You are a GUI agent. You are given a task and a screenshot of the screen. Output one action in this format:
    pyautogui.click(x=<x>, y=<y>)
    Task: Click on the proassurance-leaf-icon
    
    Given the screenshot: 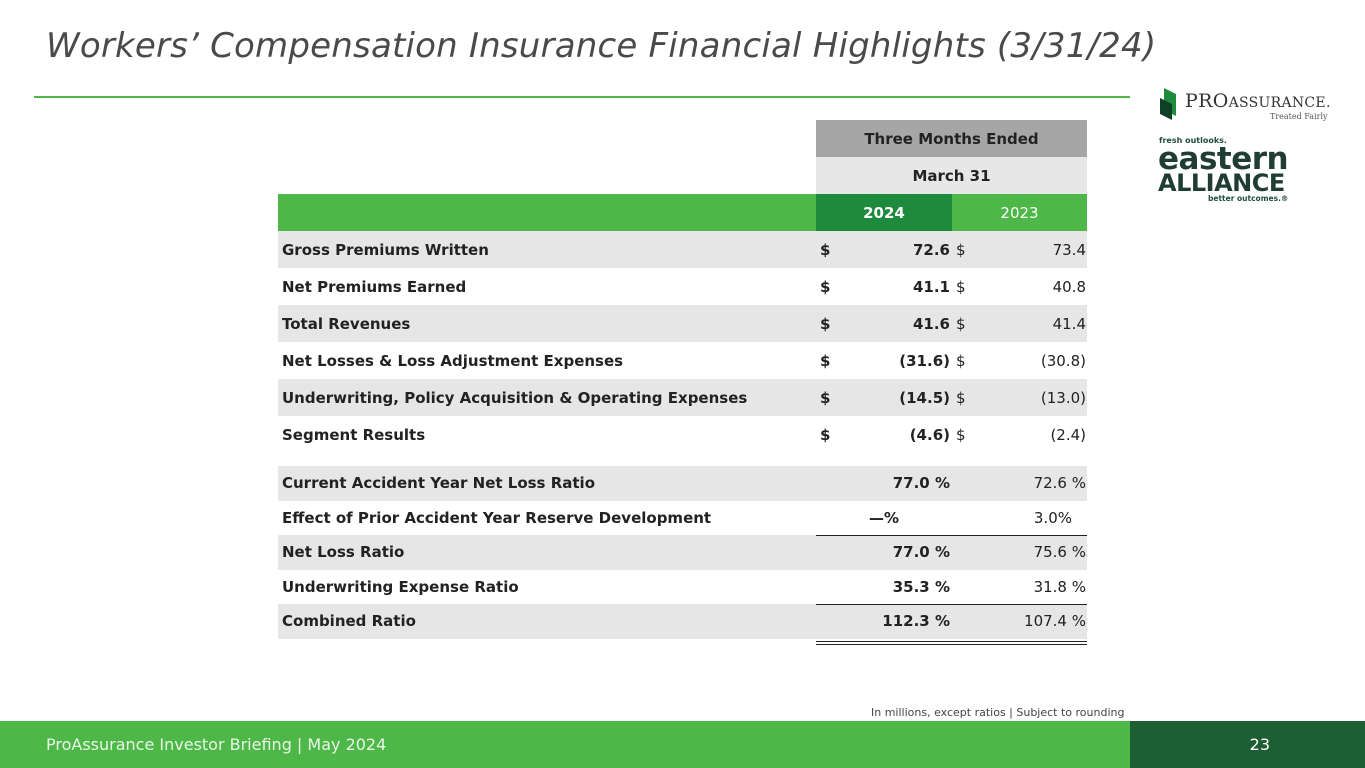 What is the action you would take?
    pyautogui.click(x=1168, y=104)
    